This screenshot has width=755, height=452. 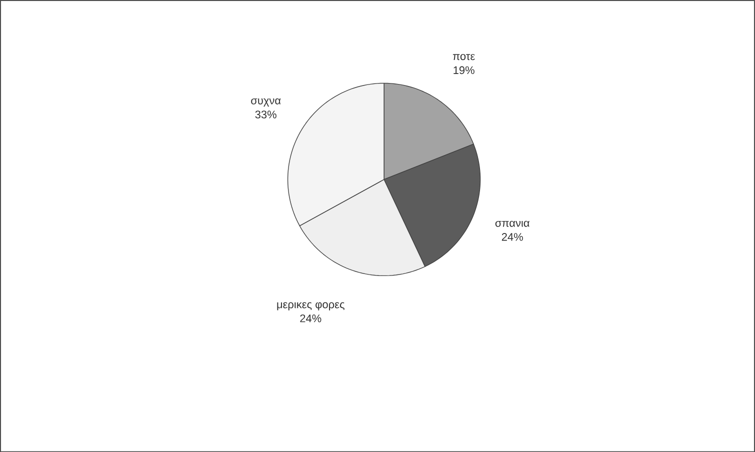 I want to click on slice-label: σπανια, so click(x=512, y=223).